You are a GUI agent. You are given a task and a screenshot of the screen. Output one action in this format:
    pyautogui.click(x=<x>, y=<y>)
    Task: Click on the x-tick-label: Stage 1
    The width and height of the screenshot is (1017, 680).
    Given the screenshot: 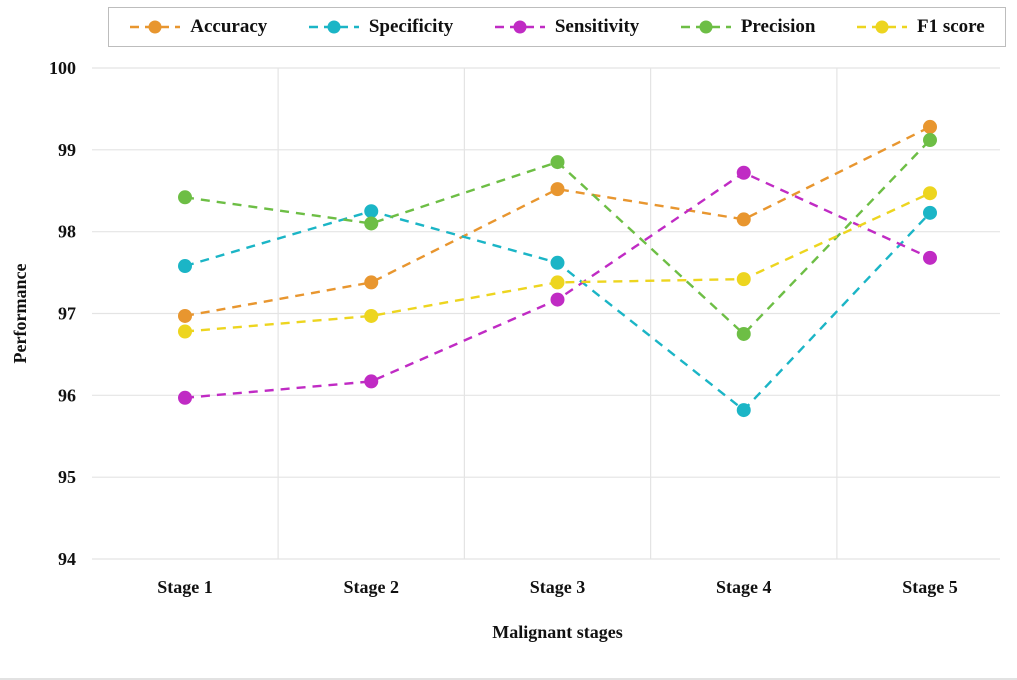 What is the action you would take?
    pyautogui.click(x=185, y=587)
    